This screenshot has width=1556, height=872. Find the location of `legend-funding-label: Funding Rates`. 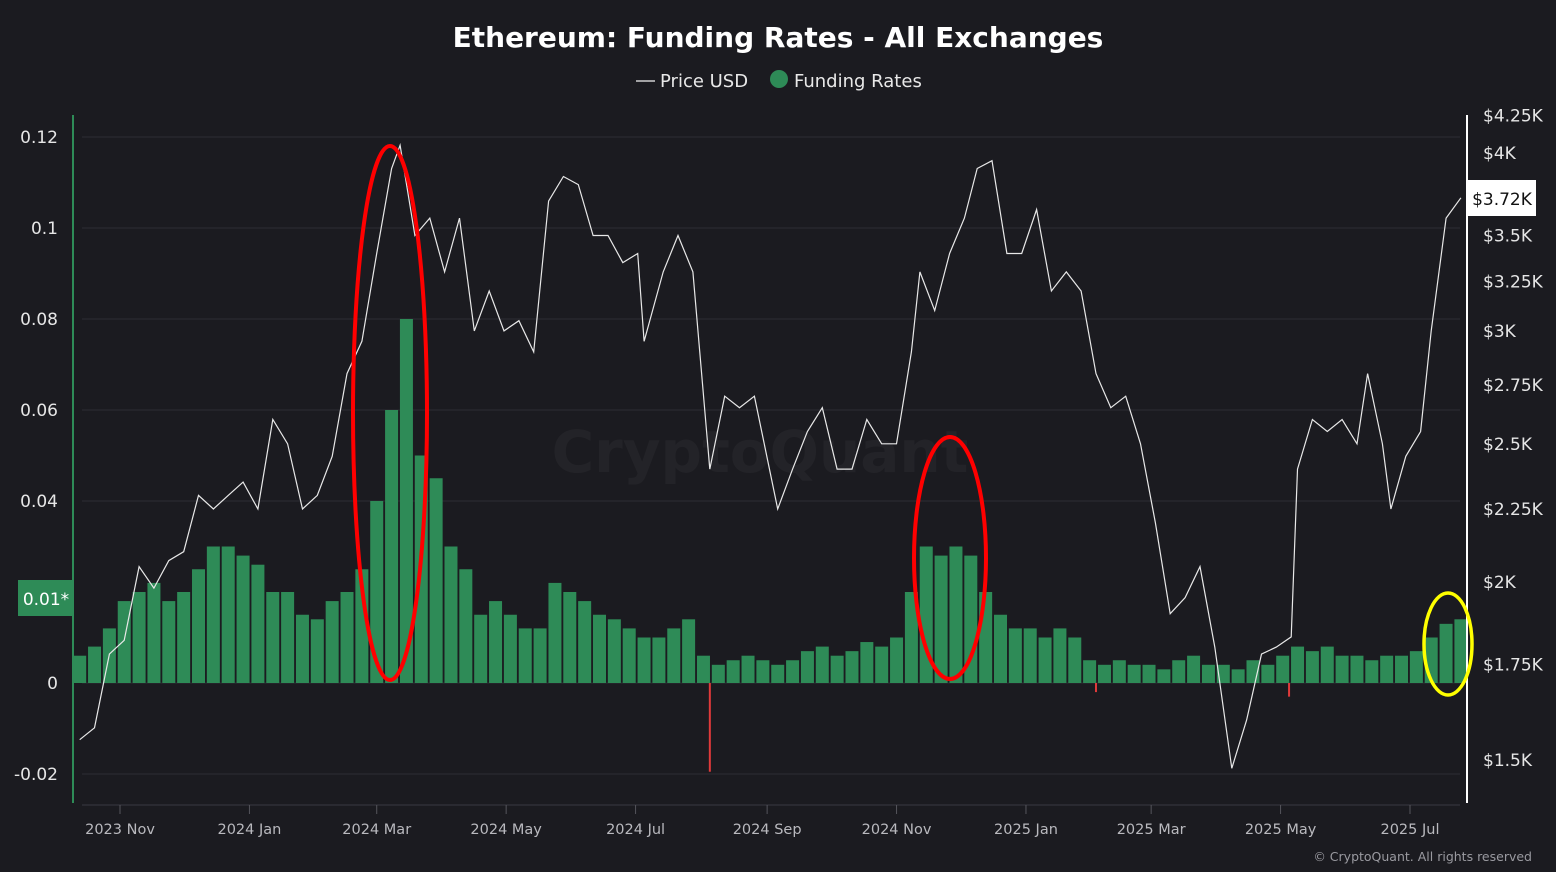

legend-funding-label: Funding Rates is located at coordinates (858, 81).